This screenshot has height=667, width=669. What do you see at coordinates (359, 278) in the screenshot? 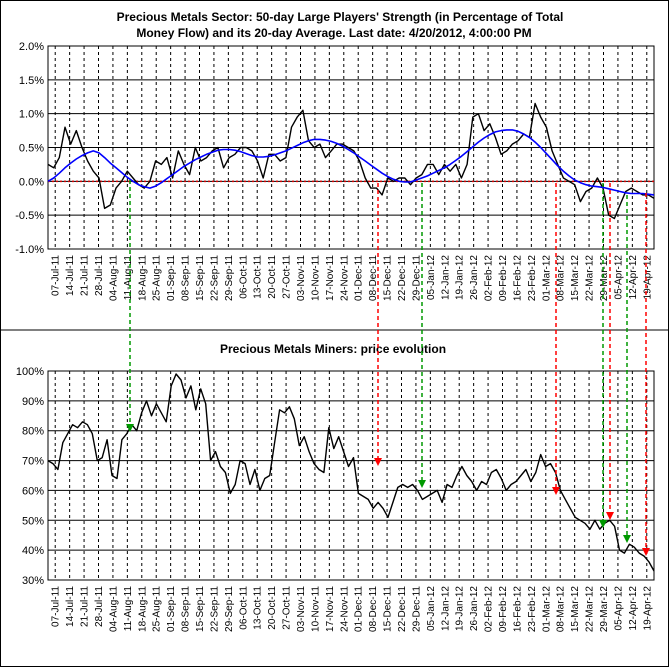
I see `top-x-tick-label: 01-Dec-11` at bounding box center [359, 278].